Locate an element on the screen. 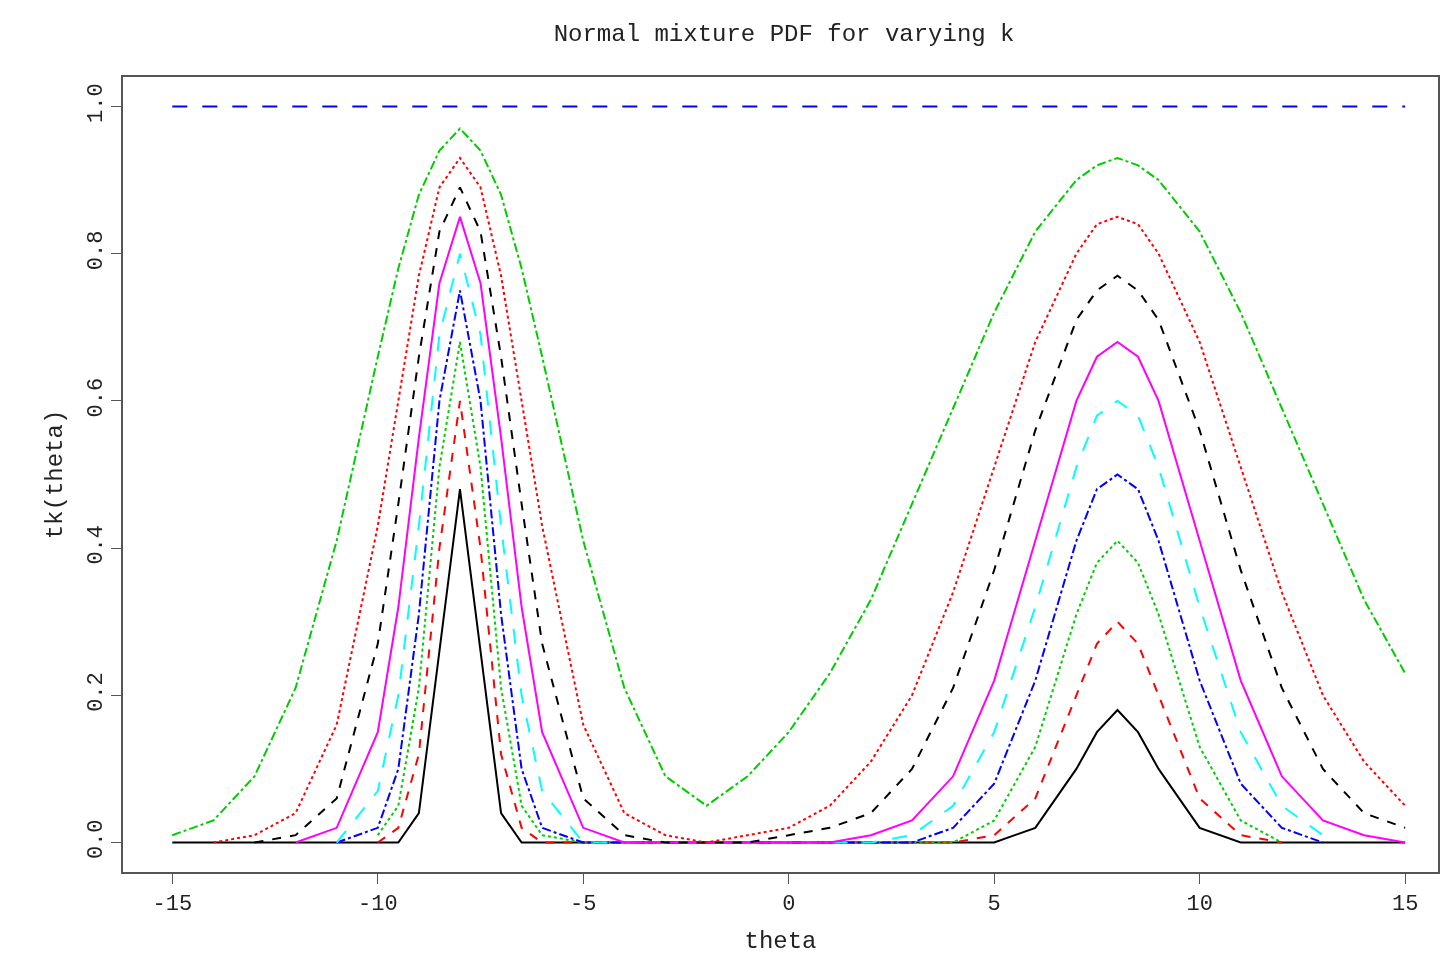 The height and width of the screenshot is (980, 1452). y-tick-label: 0.0 is located at coordinates (97, 839).